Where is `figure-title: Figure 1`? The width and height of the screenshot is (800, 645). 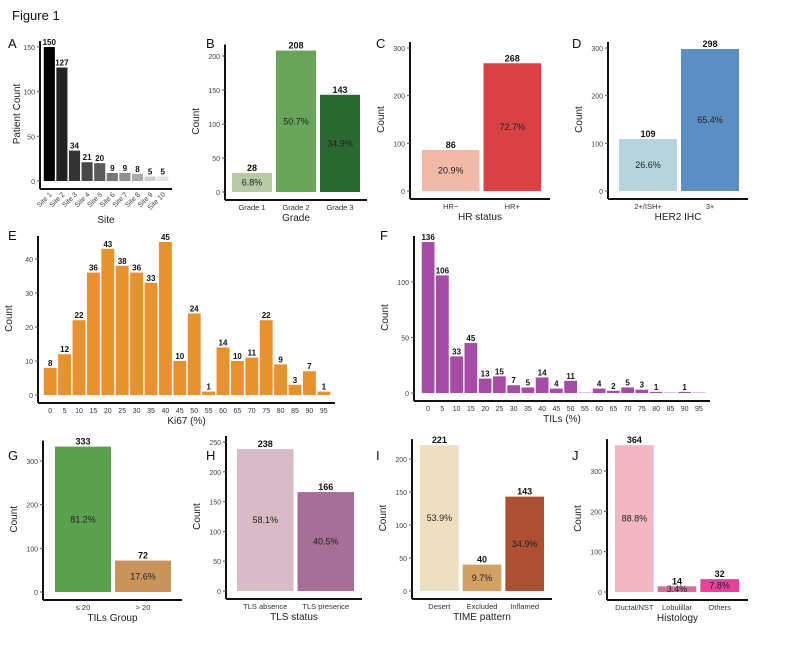
figure-title: Figure 1 is located at coordinates (36, 15).